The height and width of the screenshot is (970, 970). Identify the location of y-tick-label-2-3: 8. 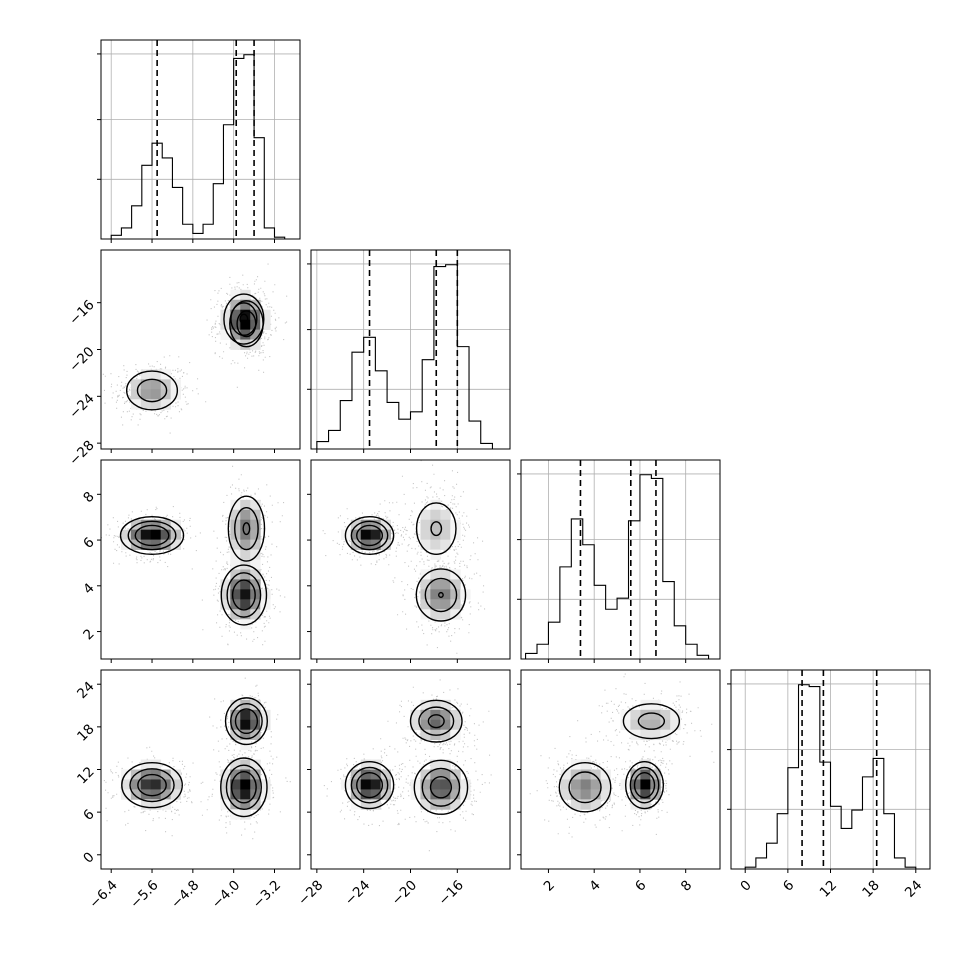
(88, 497).